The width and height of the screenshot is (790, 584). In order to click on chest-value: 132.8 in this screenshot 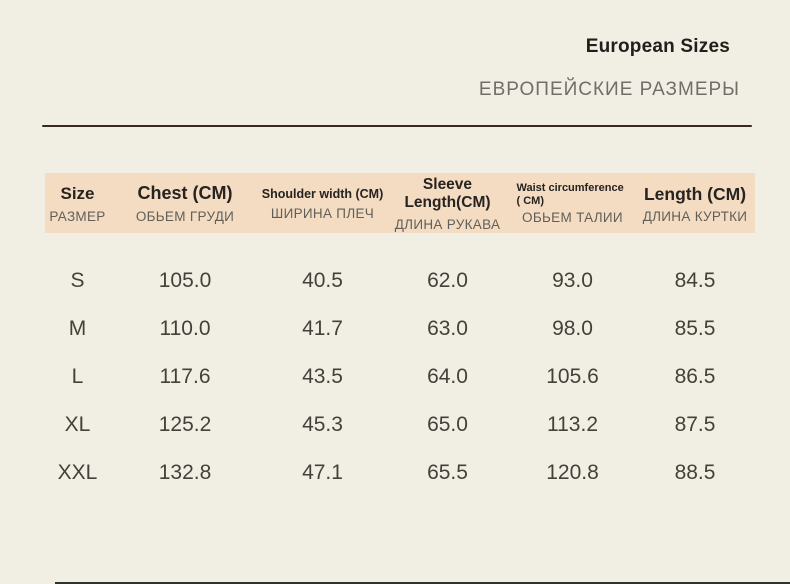, I will do `click(185, 472)`.